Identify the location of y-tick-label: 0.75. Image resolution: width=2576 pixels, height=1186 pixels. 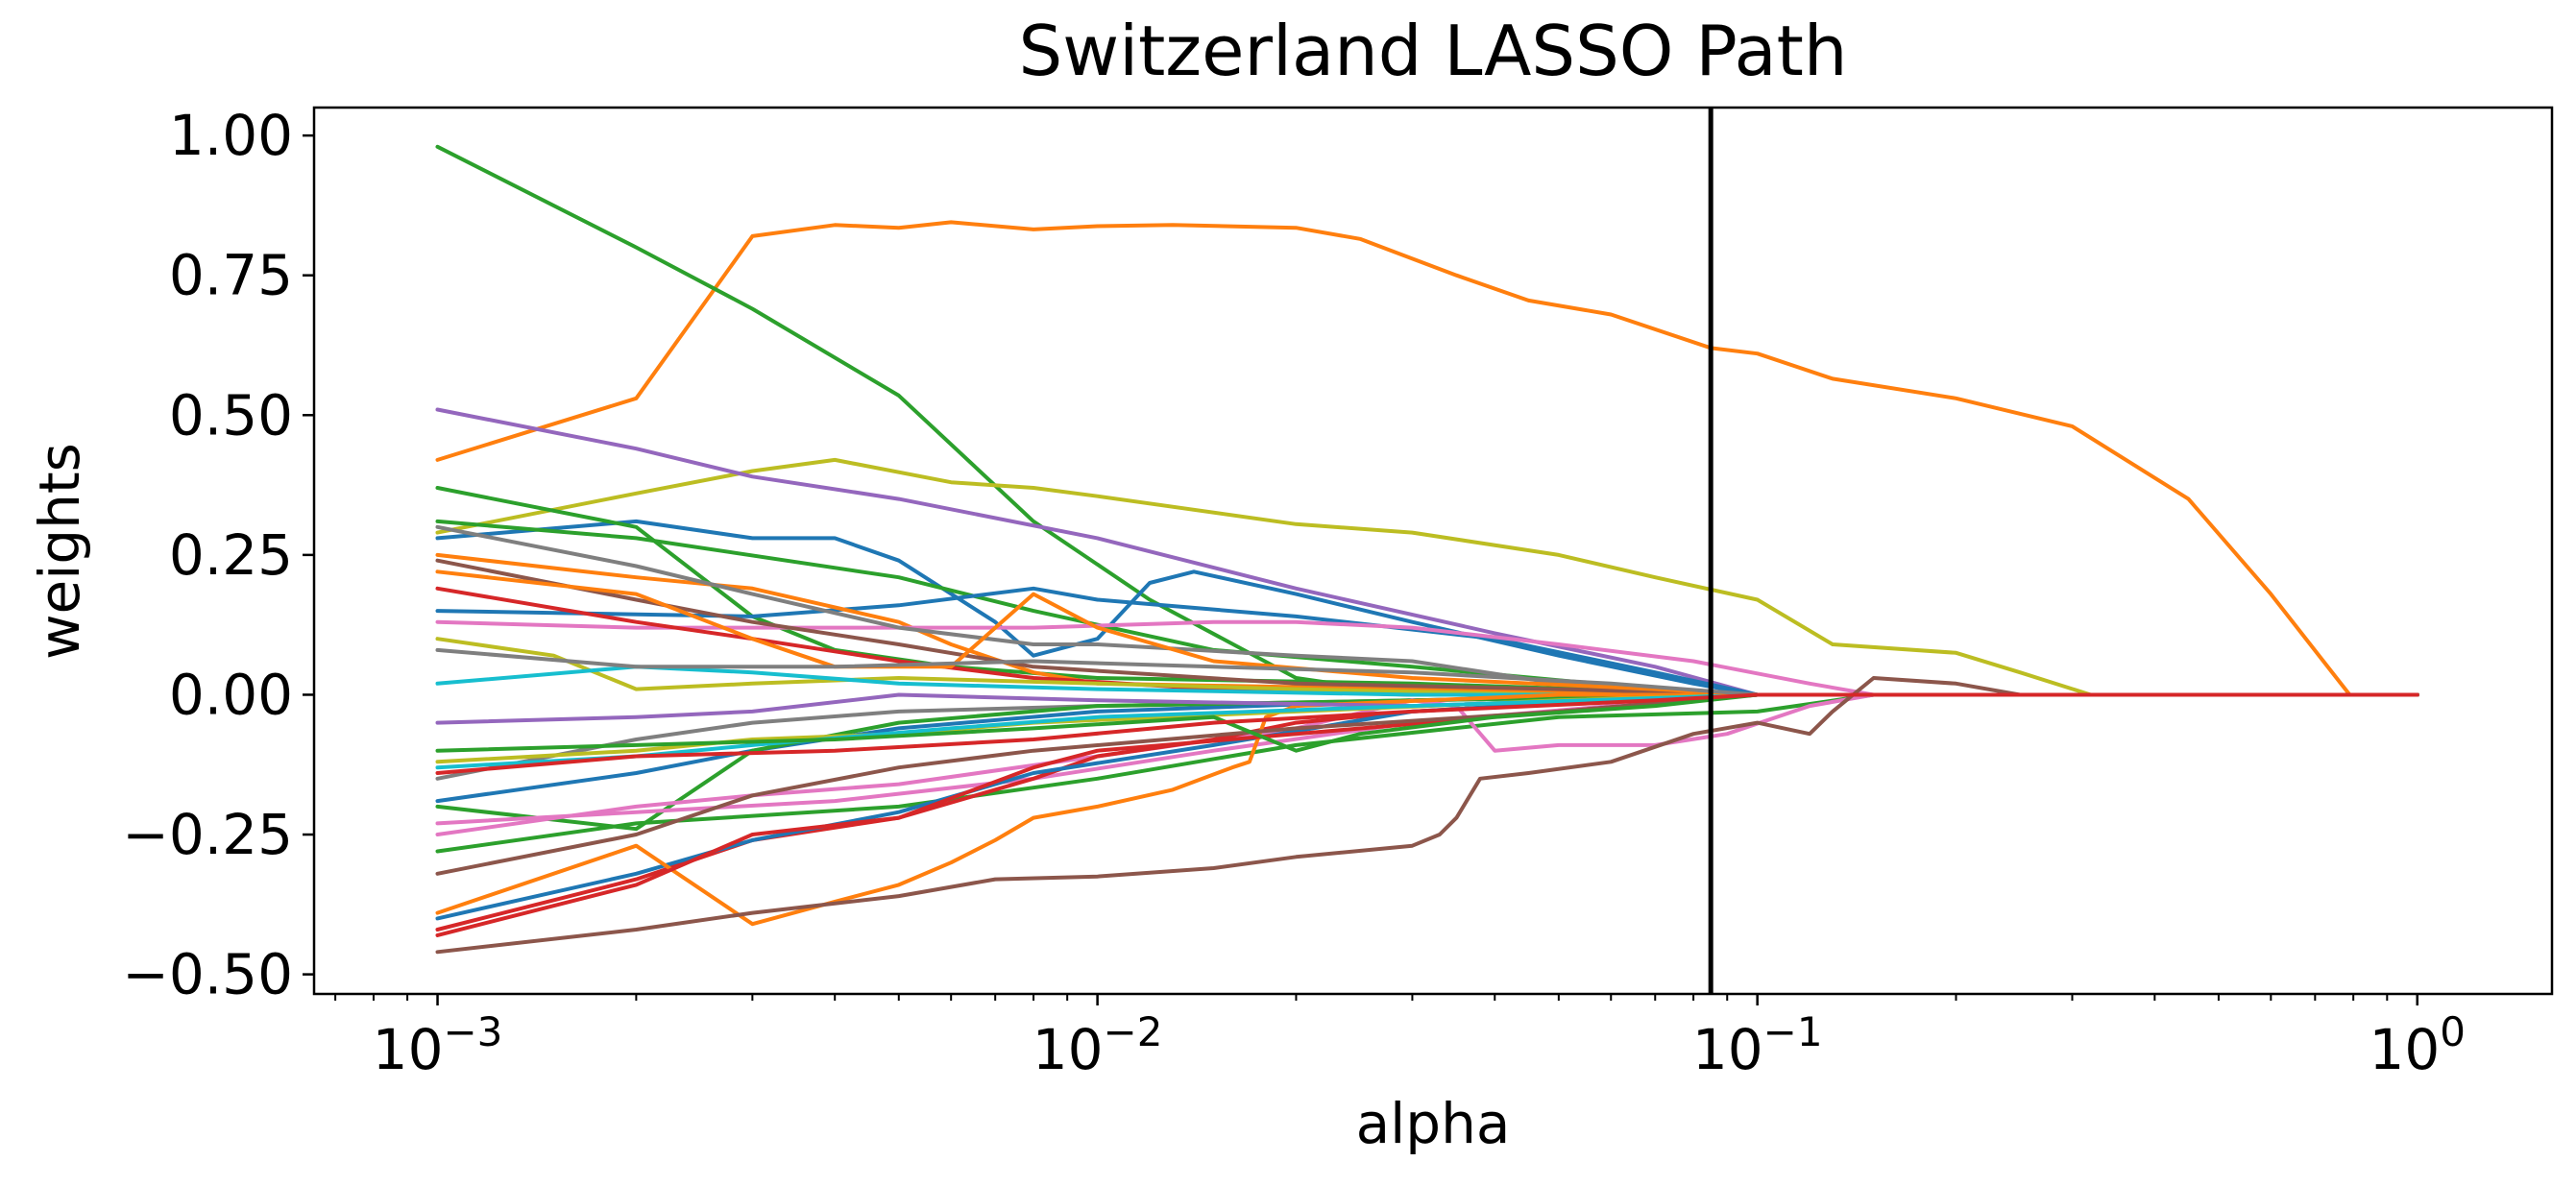
(231, 276).